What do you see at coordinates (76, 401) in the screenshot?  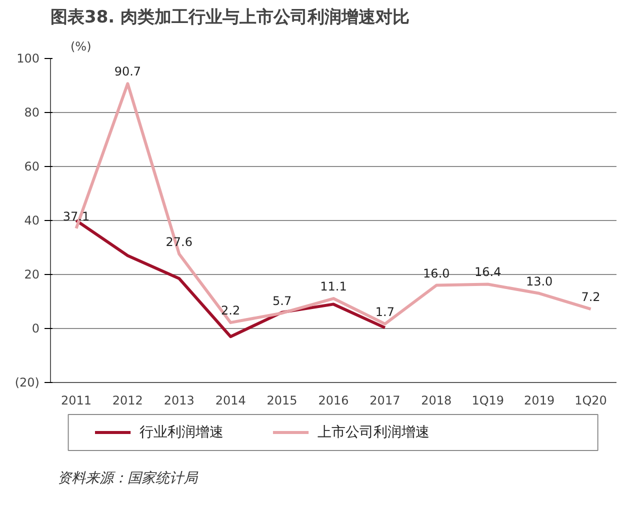 I see `x-tick-label: 2011` at bounding box center [76, 401].